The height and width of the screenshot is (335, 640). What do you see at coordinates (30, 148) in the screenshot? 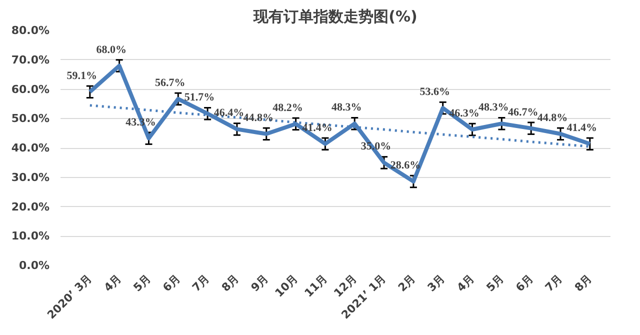
I see `y-tick-label: 40.0%` at bounding box center [30, 148].